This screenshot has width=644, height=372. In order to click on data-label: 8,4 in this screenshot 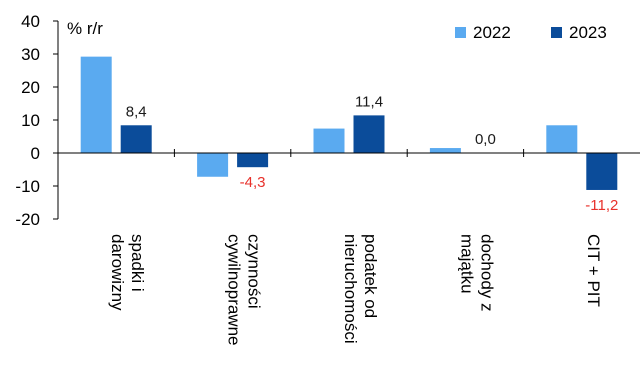, I will do `click(136, 111)`.